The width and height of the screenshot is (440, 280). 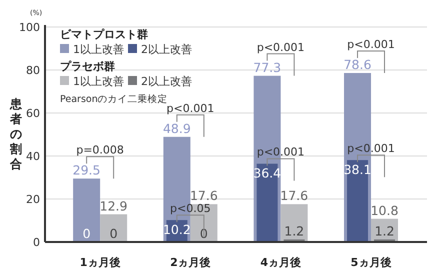 What do you see at coordinates (267, 173) in the screenshot?
I see `data-label: 36.4` at bounding box center [267, 173].